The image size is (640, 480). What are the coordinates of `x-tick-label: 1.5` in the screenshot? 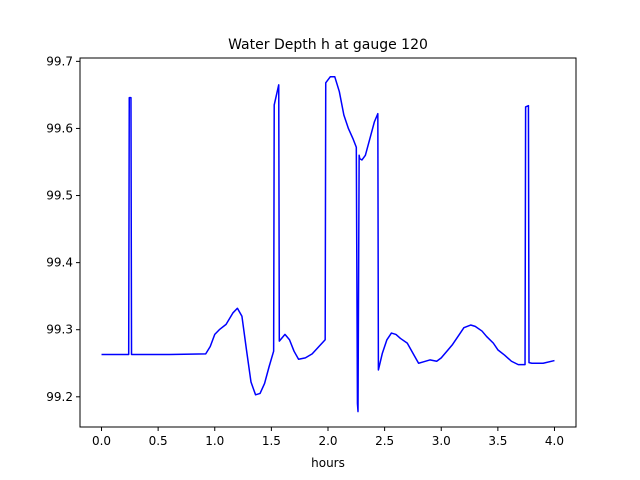 It's located at (271, 441).